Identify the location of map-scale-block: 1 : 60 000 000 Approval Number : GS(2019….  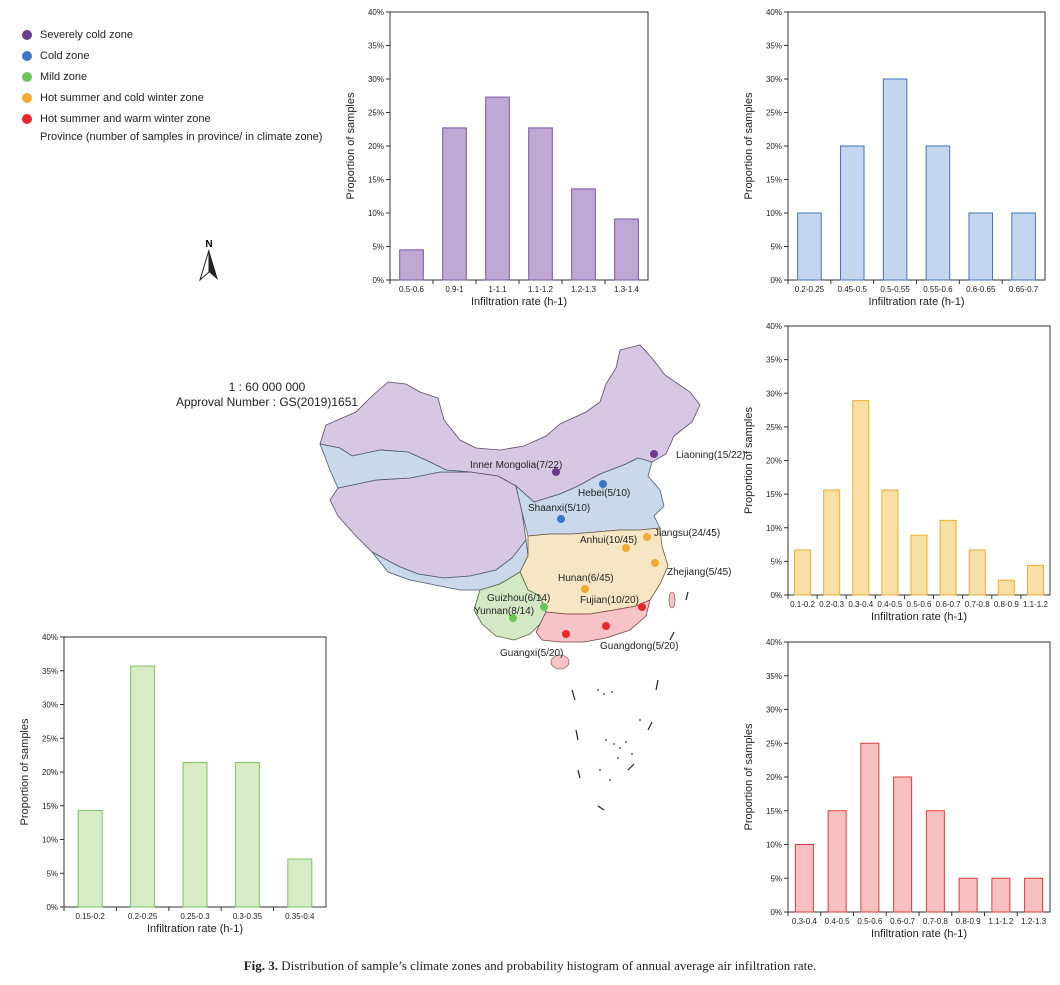
(267, 395).